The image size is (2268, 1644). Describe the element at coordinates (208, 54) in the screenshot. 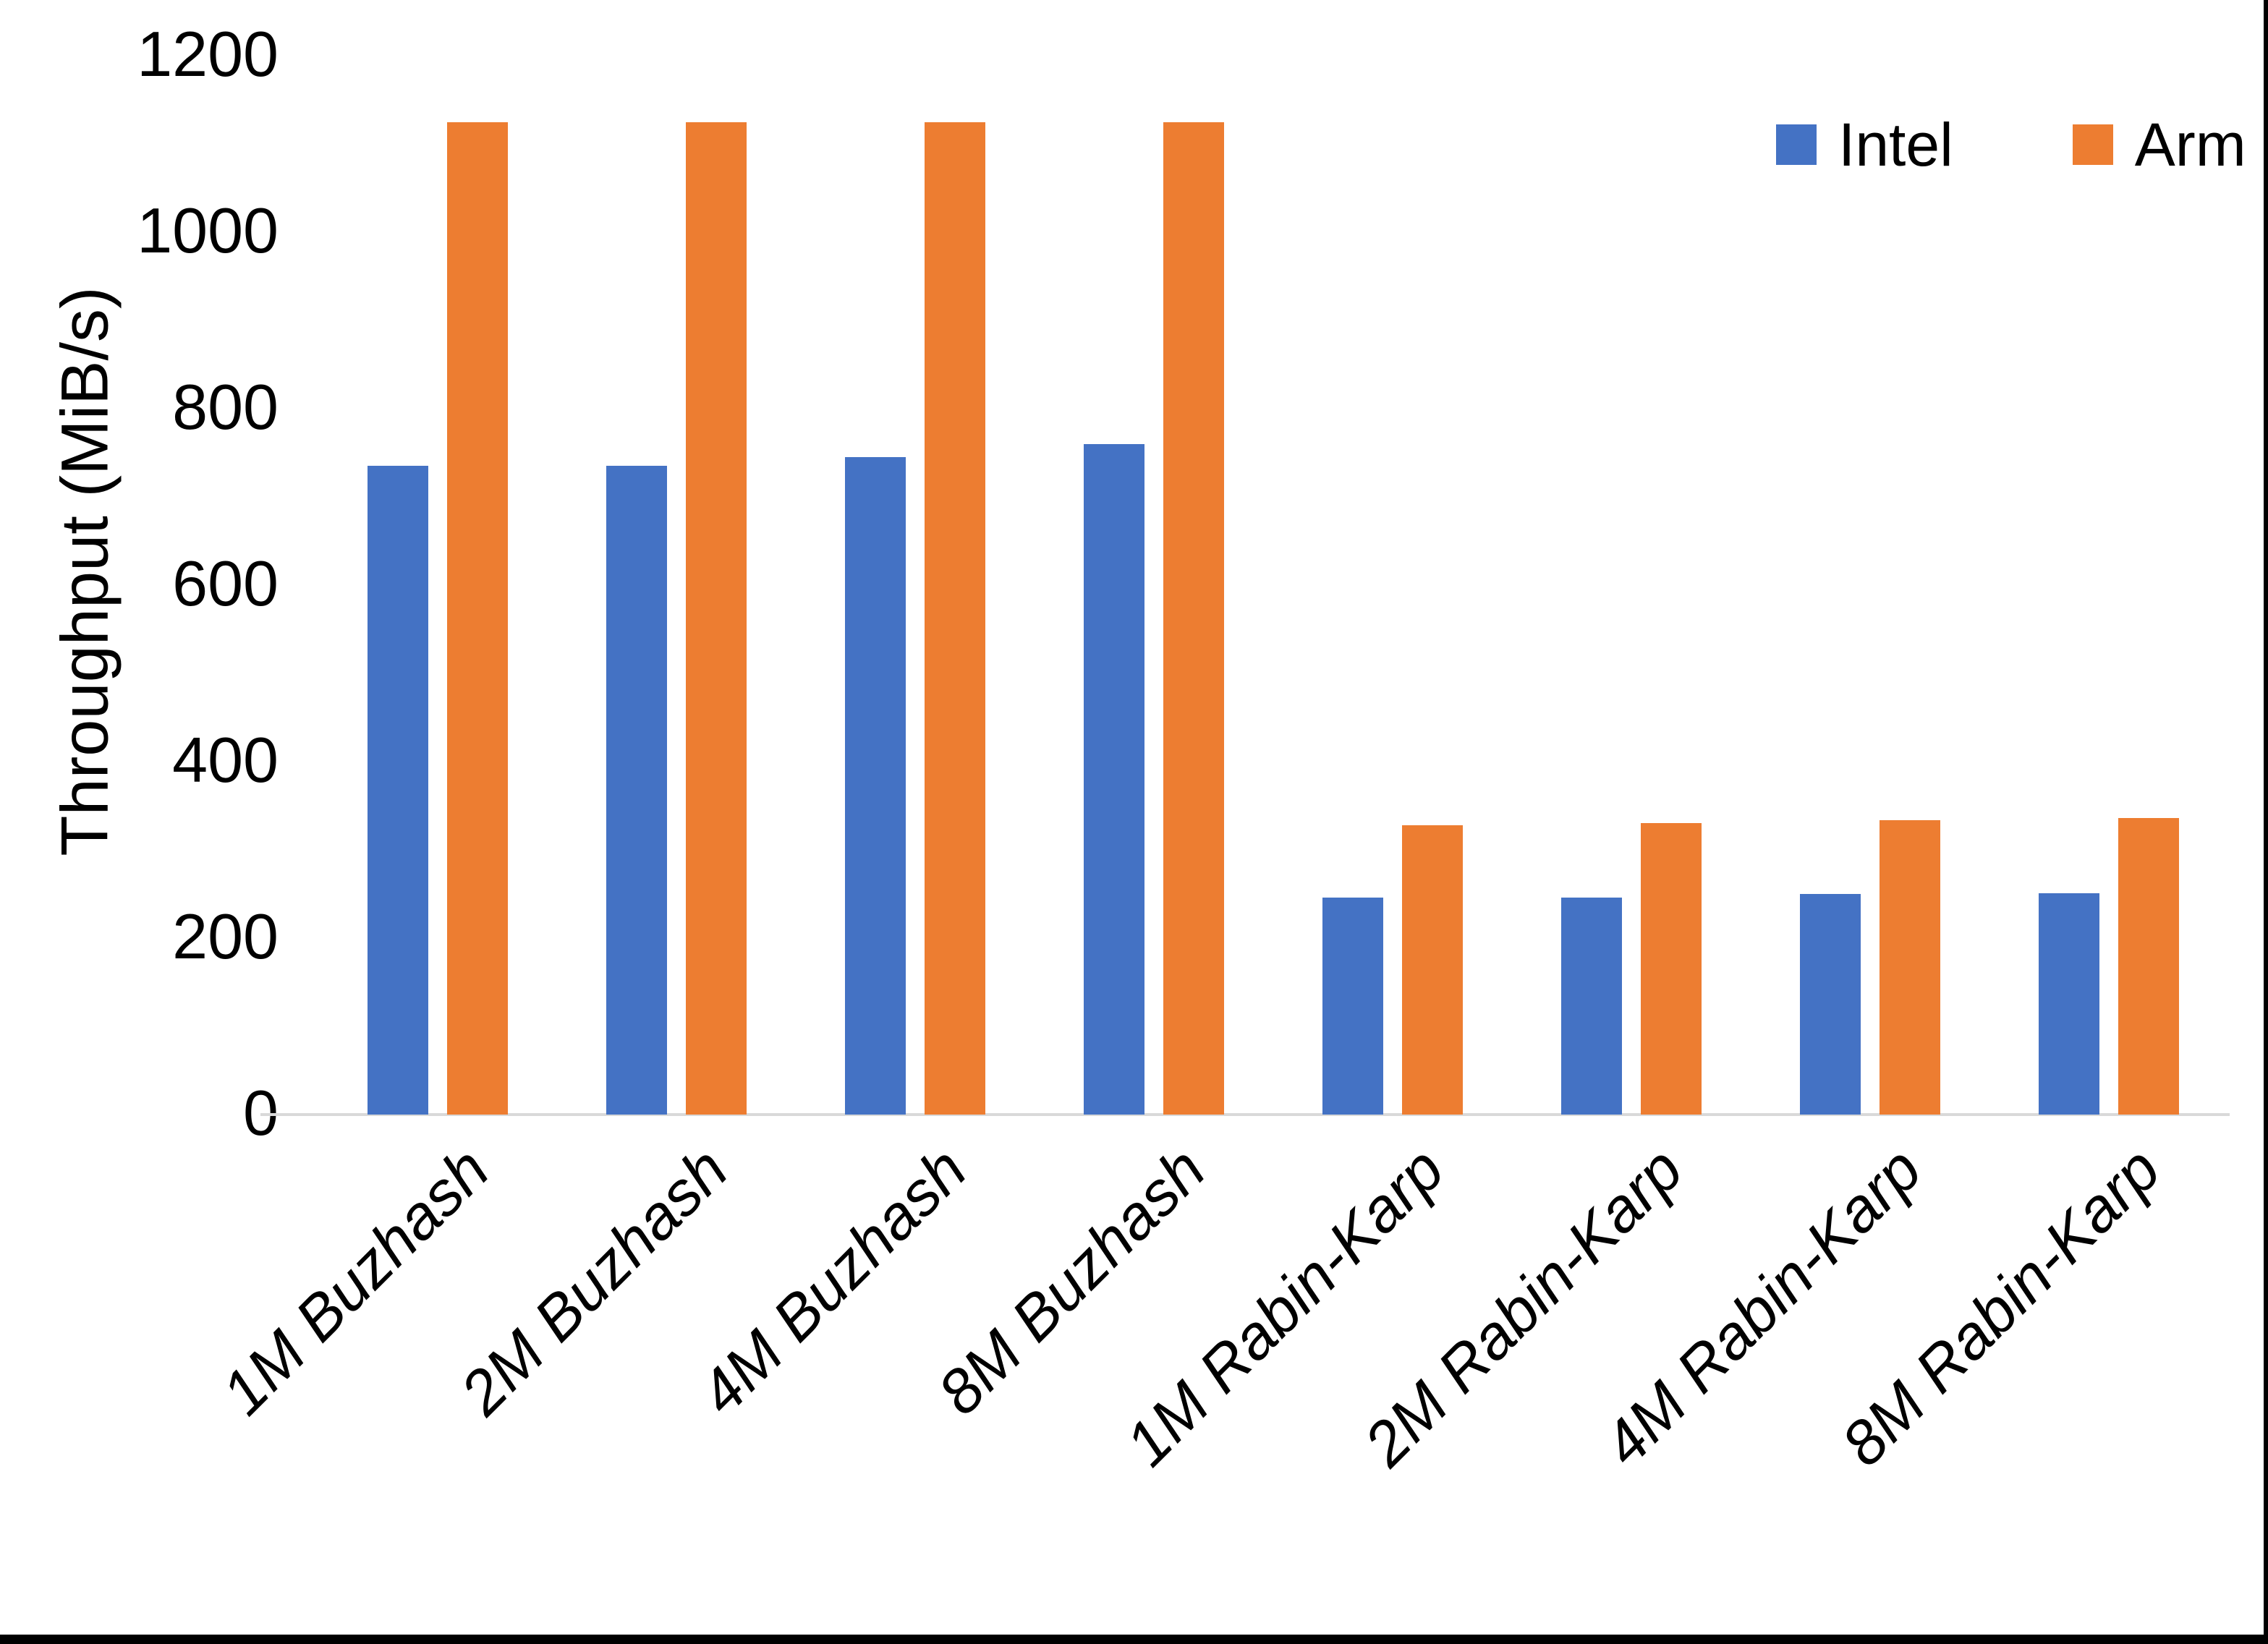

I see `y-tick-label: 1200` at that location.